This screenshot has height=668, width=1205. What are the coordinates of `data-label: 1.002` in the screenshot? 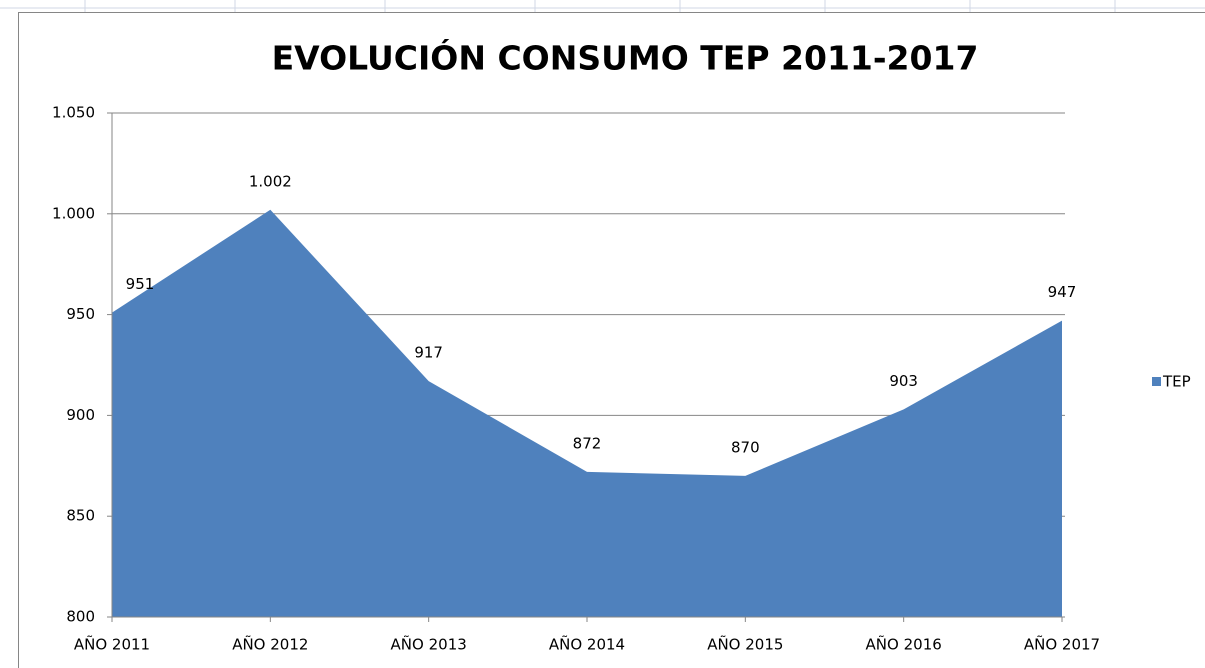 It's located at (270, 181).